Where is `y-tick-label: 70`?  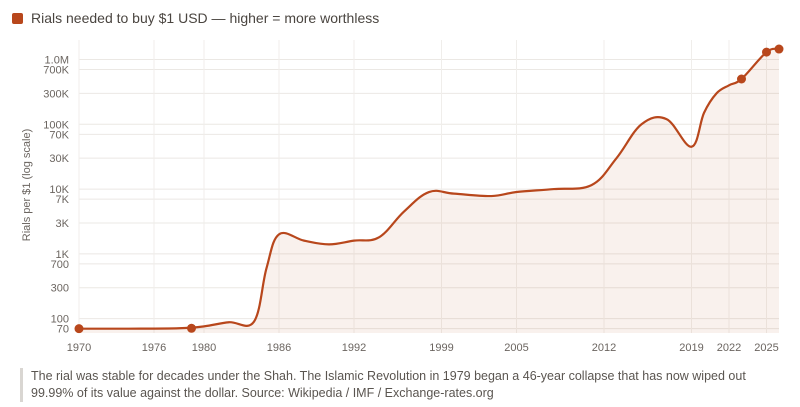 y-tick-label: 70 is located at coordinates (63, 330).